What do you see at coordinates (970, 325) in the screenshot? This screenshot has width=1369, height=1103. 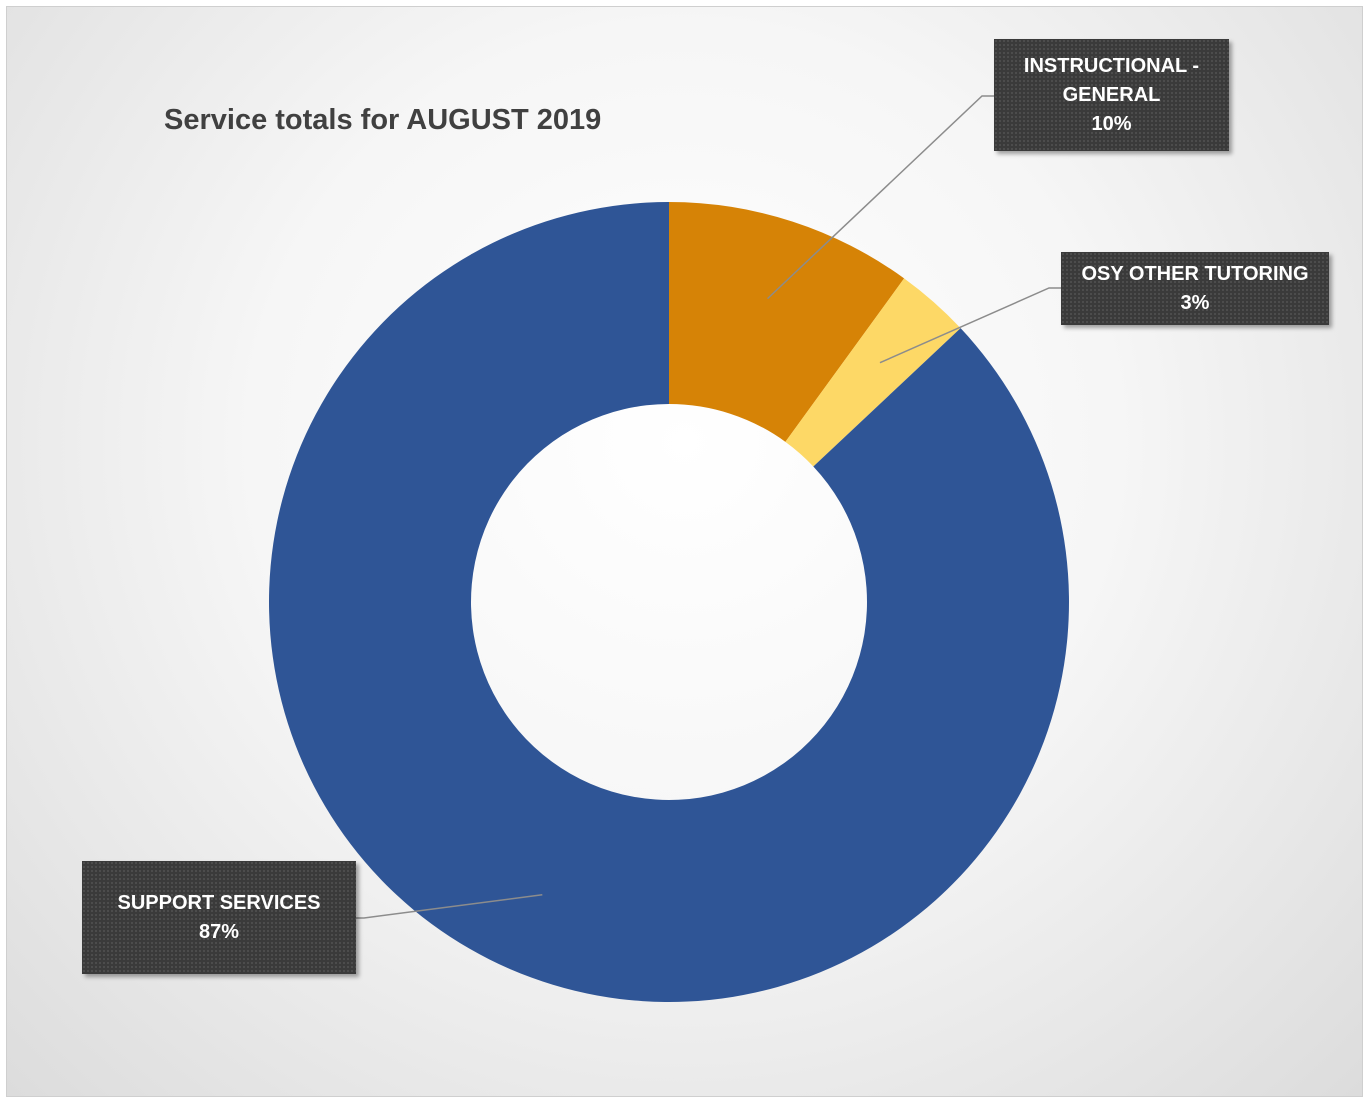 I see `leader-line-osy-other-tutoring` at bounding box center [970, 325].